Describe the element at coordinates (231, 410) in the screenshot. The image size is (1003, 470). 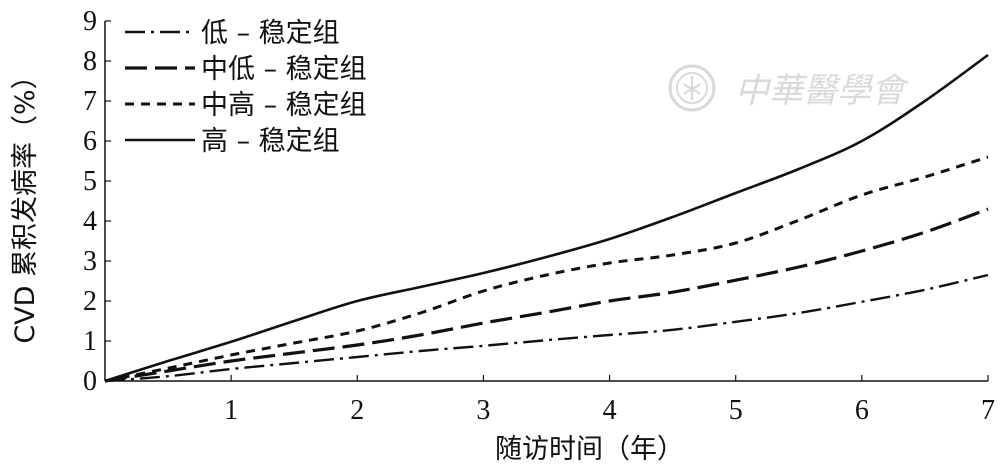
I see `x-tick-label: 1` at that location.